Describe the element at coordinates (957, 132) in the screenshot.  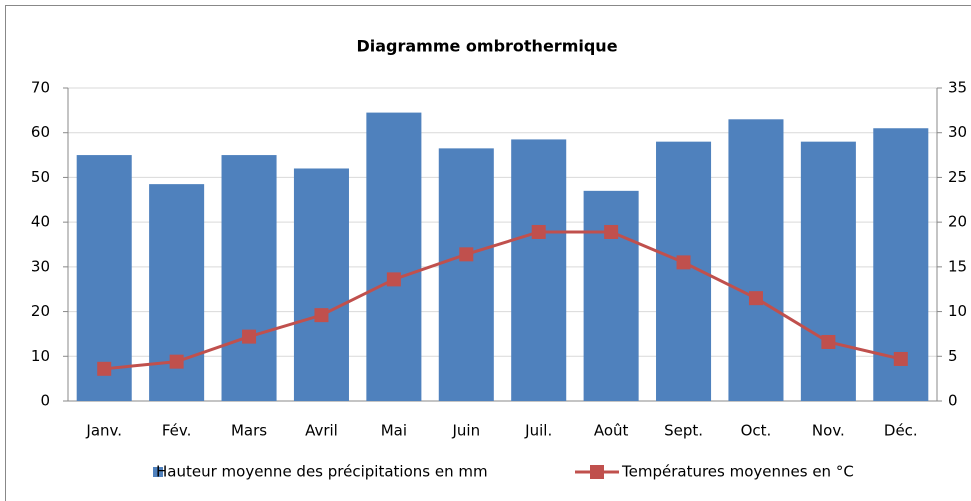
I see `y2-tick-label: 30` at that location.